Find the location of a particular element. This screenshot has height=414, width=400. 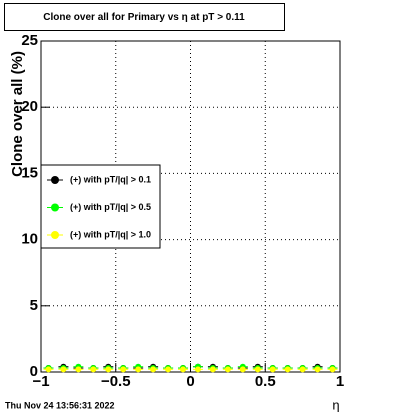

legend-label: (+) with pT/|q| > 1.0 is located at coordinates (110, 234).